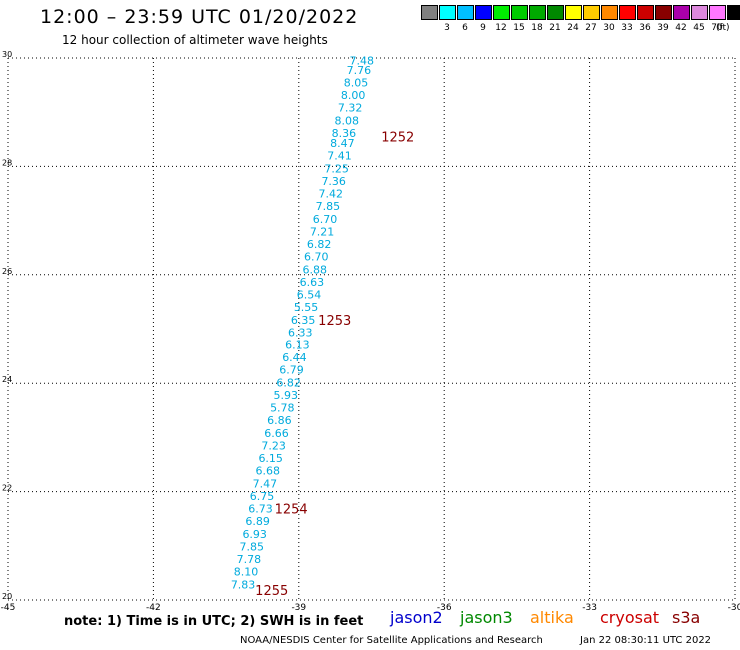  What do you see at coordinates (298, 608) in the screenshot?
I see `x-tick-label: -39` at bounding box center [298, 608].